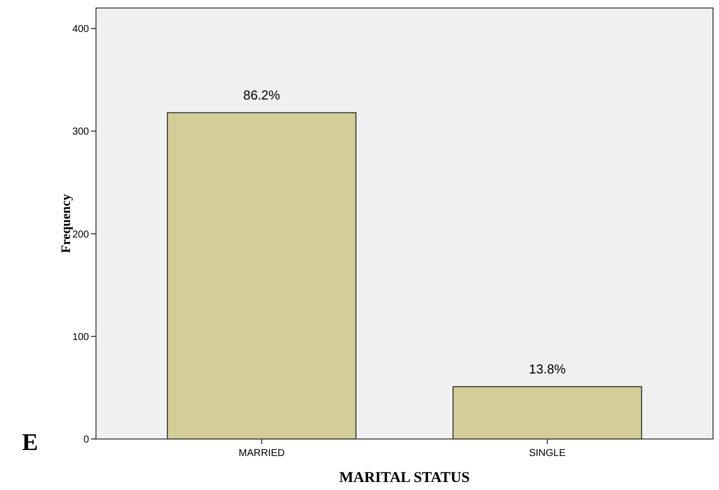 This screenshot has height=490, width=719. I want to click on y-axis-title: Frequency, so click(65, 223).